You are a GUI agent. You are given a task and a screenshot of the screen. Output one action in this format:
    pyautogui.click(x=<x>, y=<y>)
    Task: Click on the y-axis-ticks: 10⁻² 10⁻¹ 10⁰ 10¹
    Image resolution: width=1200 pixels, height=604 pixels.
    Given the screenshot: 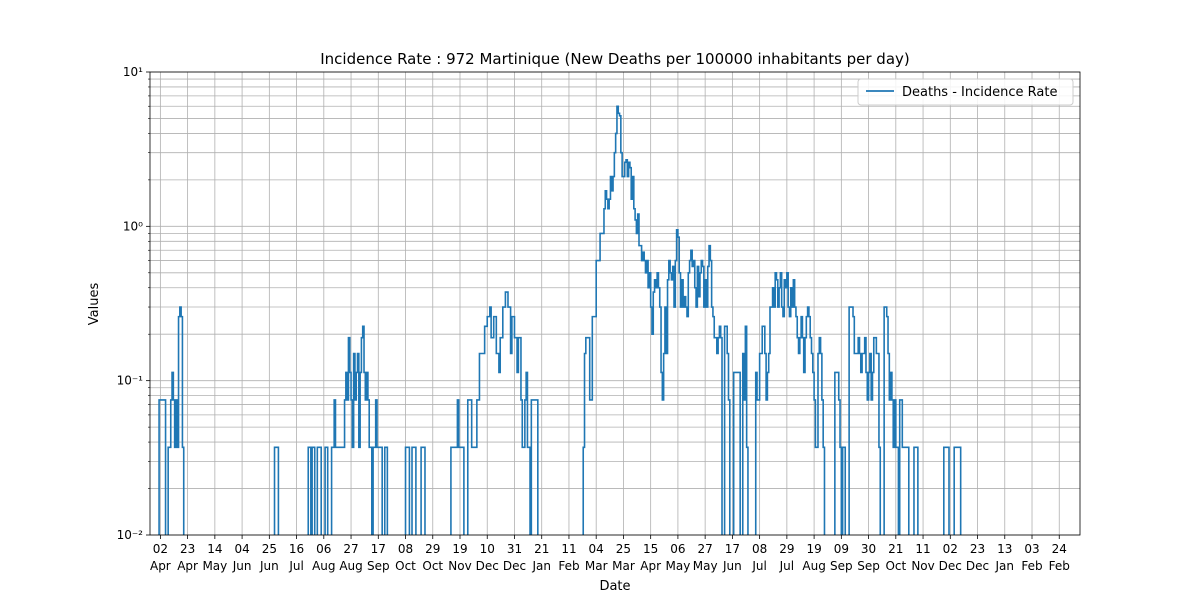 What is the action you would take?
    pyautogui.click(x=133, y=303)
    